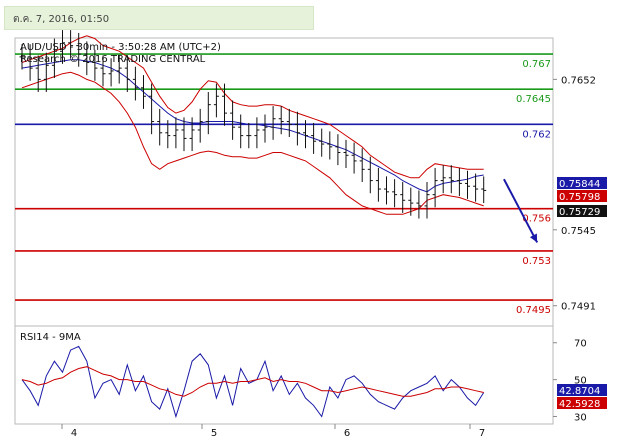  I want to click on level-label: 0.7645, so click(533, 99).